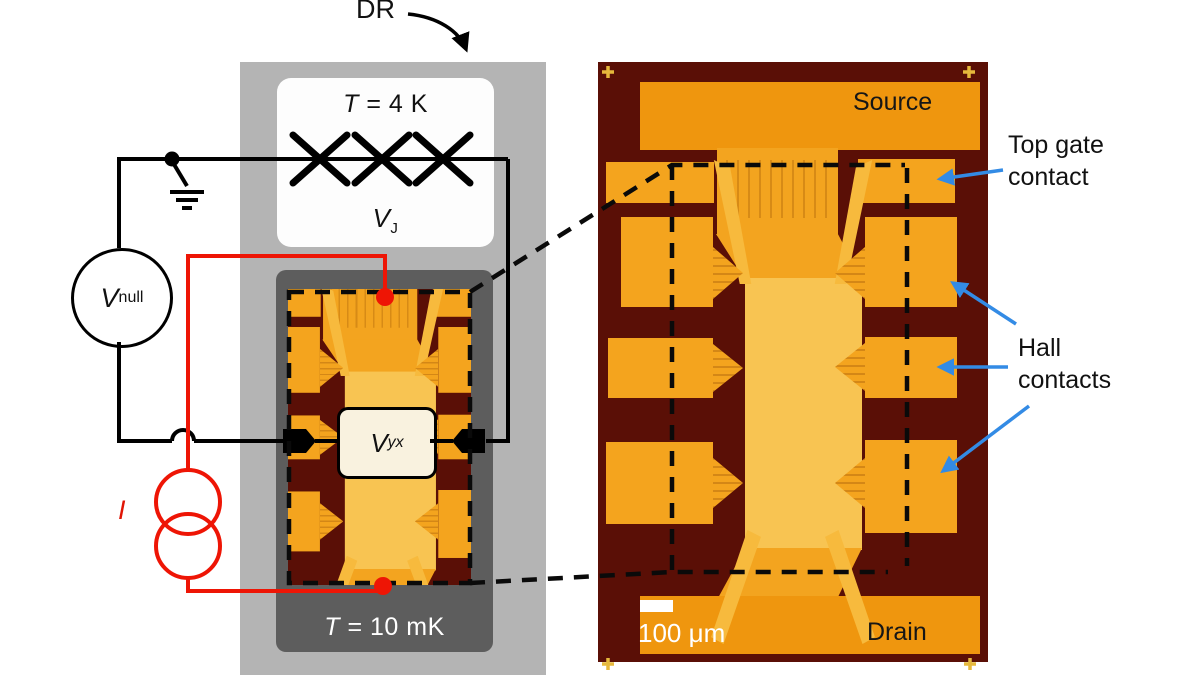 The height and width of the screenshot is (675, 1200). What do you see at coordinates (384, 627) in the screenshot?
I see `temperature-10mk-label: T = 10 mK` at bounding box center [384, 627].